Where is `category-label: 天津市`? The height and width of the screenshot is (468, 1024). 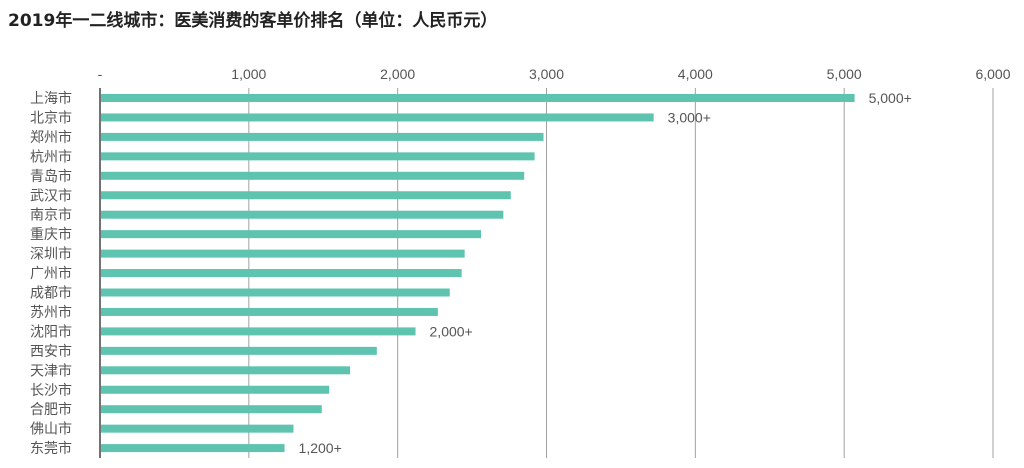
category-label: 天津市 is located at coordinates (51, 370).